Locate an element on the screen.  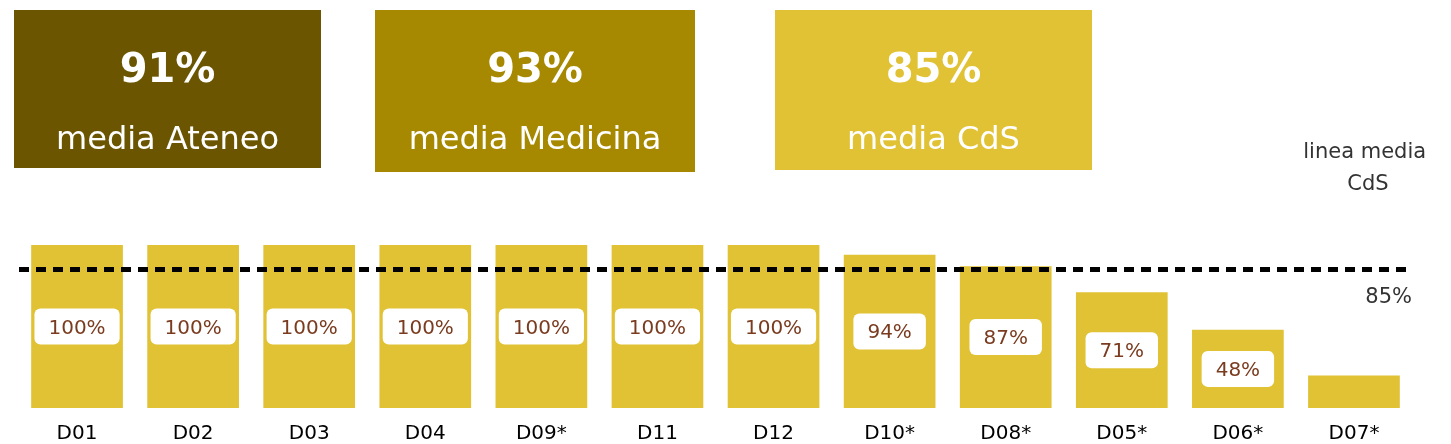
bar is located at coordinates (1354, 391).